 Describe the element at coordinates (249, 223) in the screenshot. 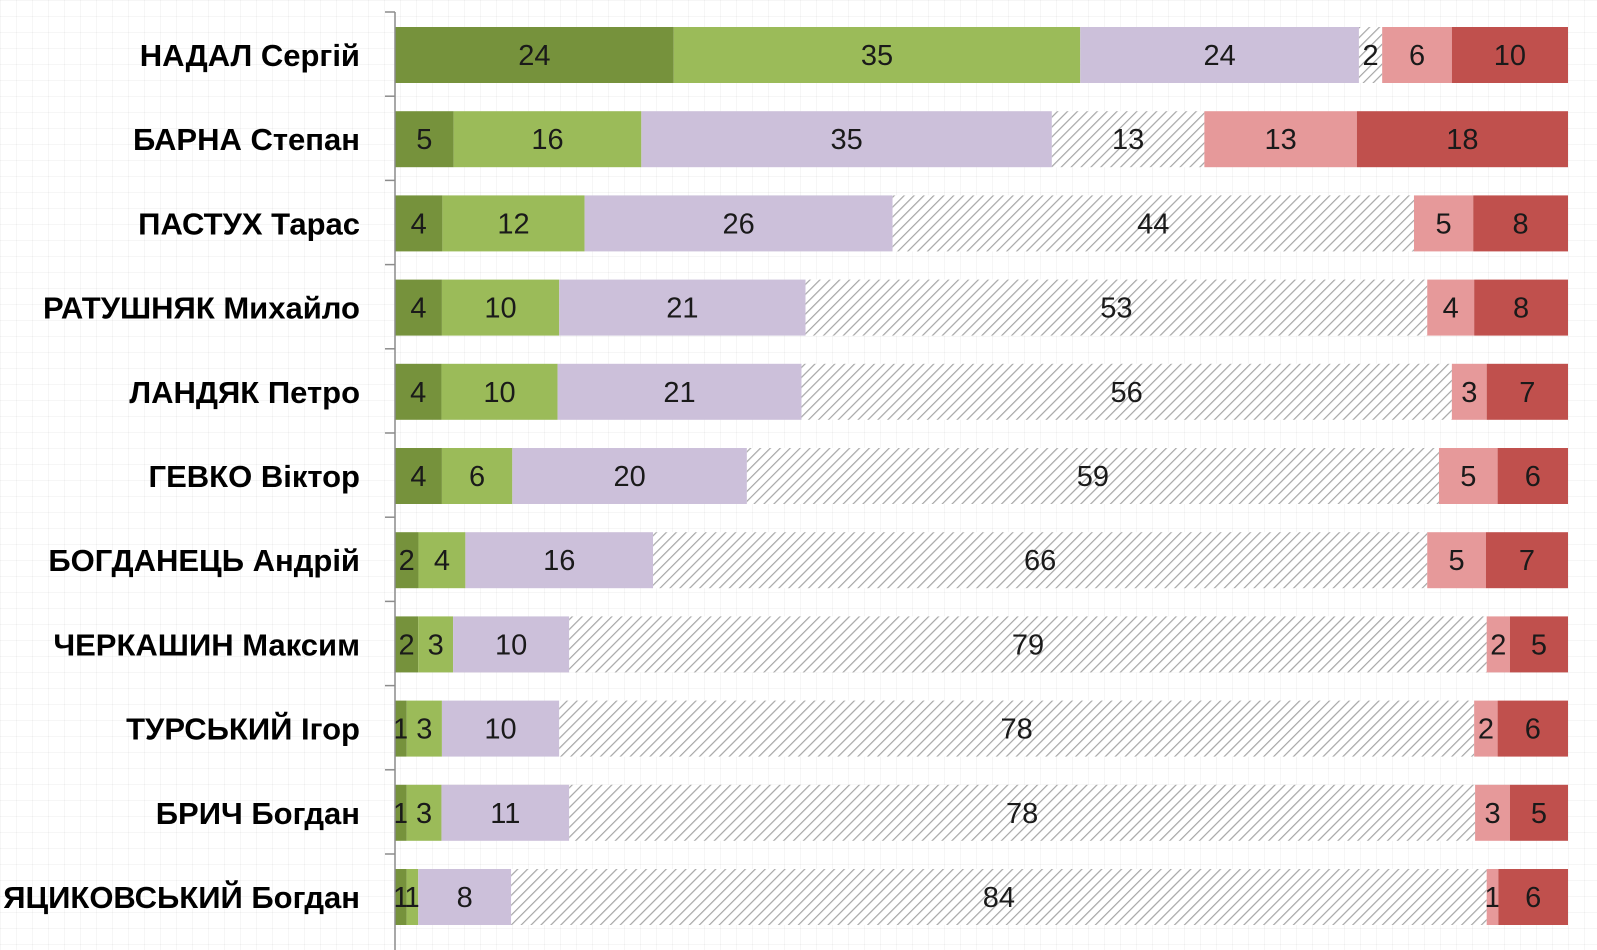

I see `category-label: ПАСТУХ Тарас` at that location.